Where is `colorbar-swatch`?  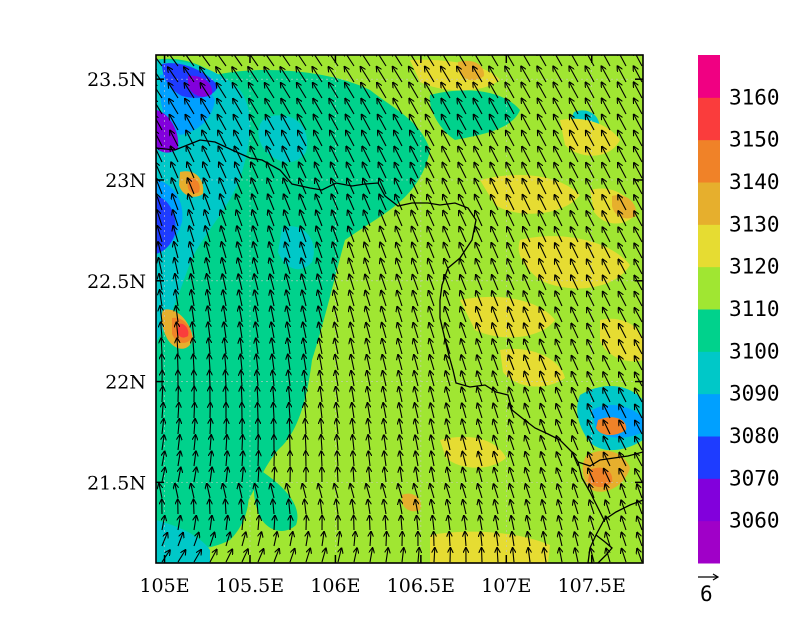
colorbar-swatch is located at coordinates (709, 415).